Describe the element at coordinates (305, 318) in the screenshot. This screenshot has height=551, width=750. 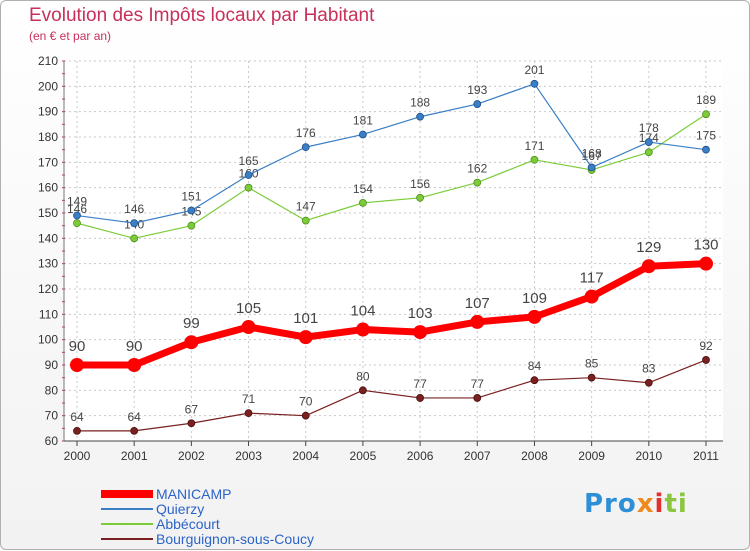
I see `data-label: 101` at that location.